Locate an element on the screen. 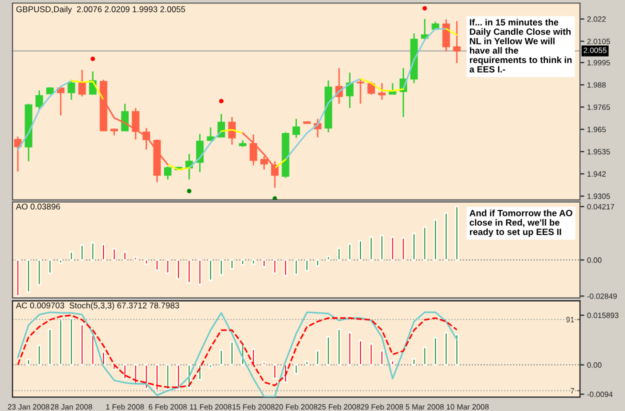 The image size is (625, 411). chart-title: GBPUSD,Daily 2.0076 2.0209 1.9993 2.0055 is located at coordinates (101, 10).